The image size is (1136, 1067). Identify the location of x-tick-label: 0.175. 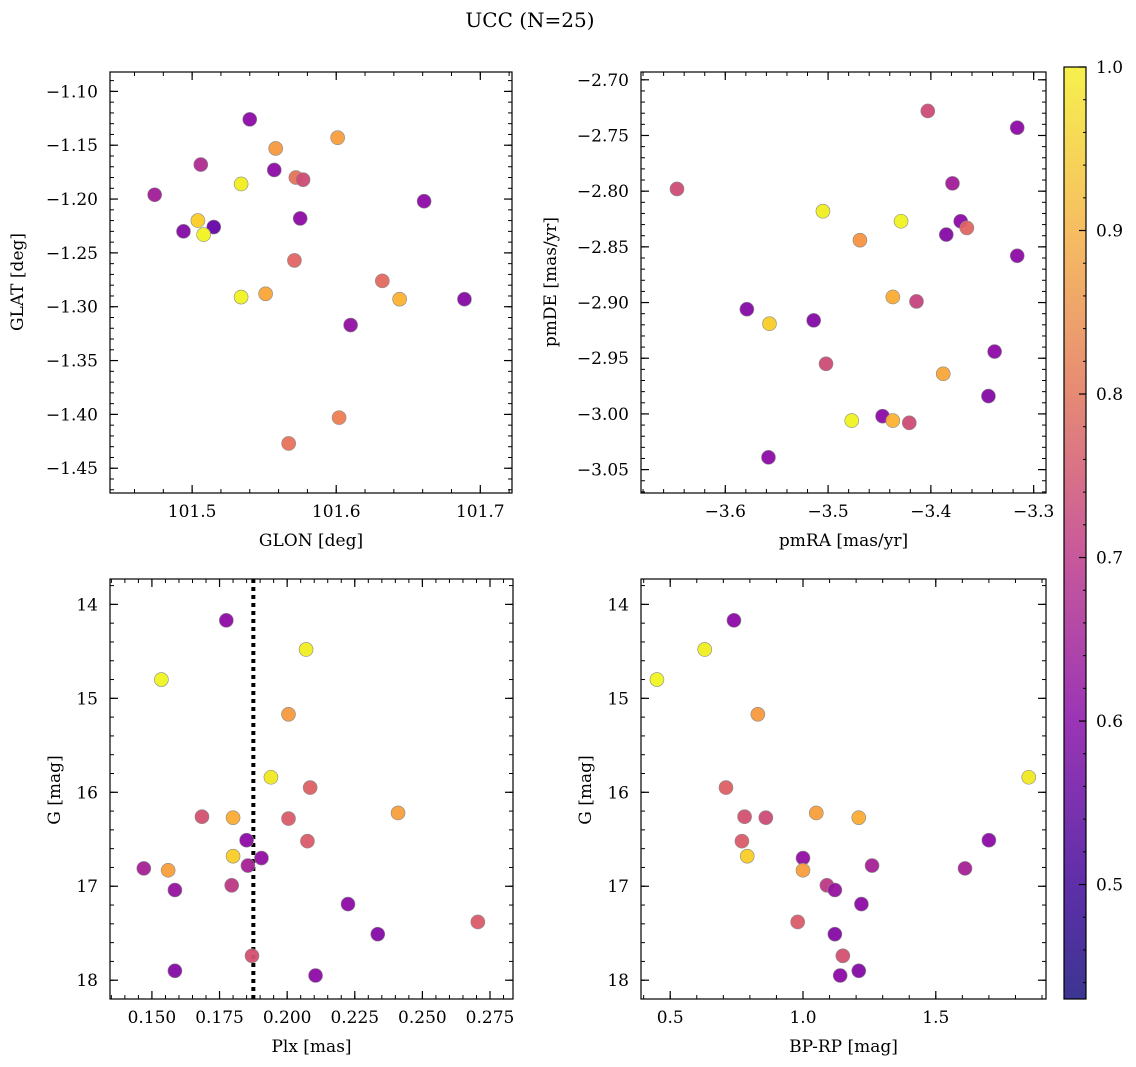
(219, 1018).